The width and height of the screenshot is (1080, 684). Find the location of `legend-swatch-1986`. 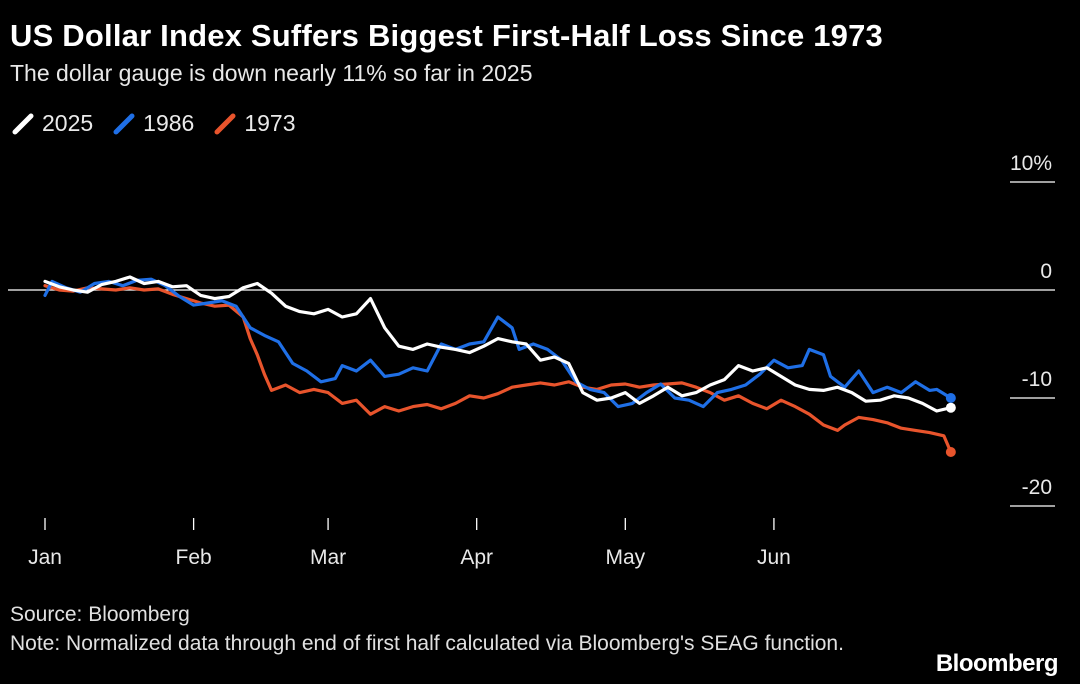

legend-swatch-1986 is located at coordinates (124, 123).